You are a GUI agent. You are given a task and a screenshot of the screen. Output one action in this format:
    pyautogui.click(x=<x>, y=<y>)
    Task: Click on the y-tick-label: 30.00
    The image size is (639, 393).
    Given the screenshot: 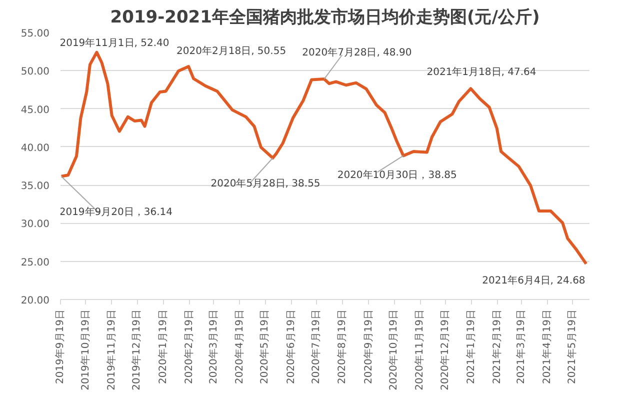 What is the action you would take?
    pyautogui.click(x=35, y=224)
    